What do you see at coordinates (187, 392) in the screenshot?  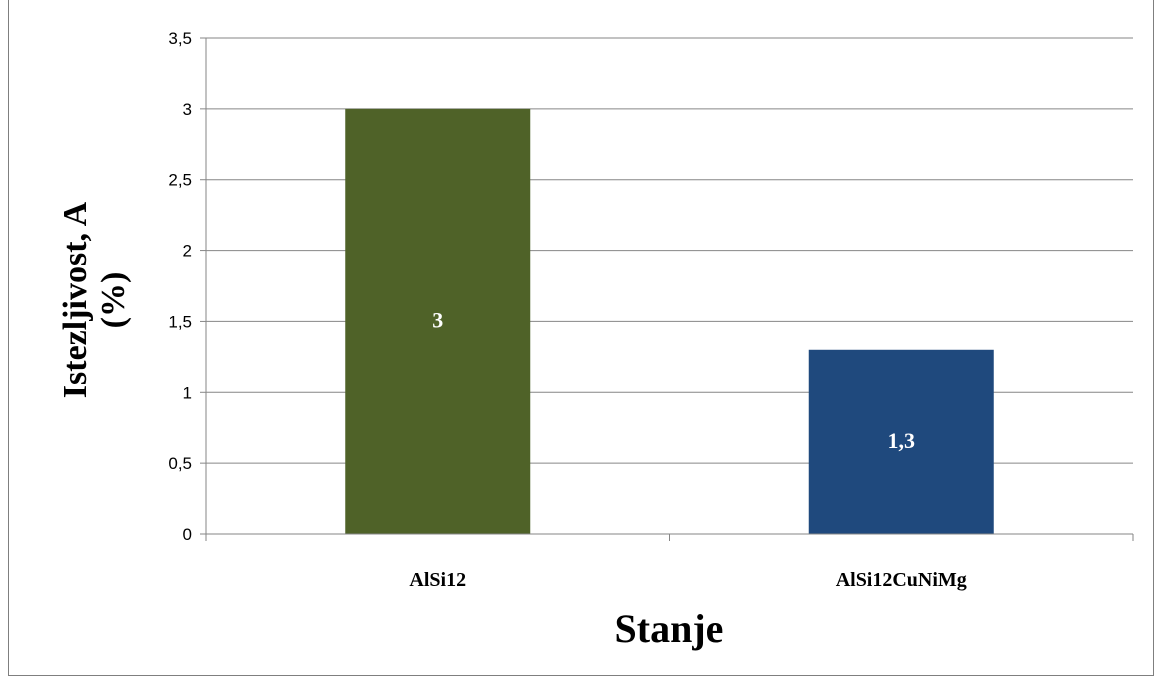 I see `y-tick-label: 1` at bounding box center [187, 392].